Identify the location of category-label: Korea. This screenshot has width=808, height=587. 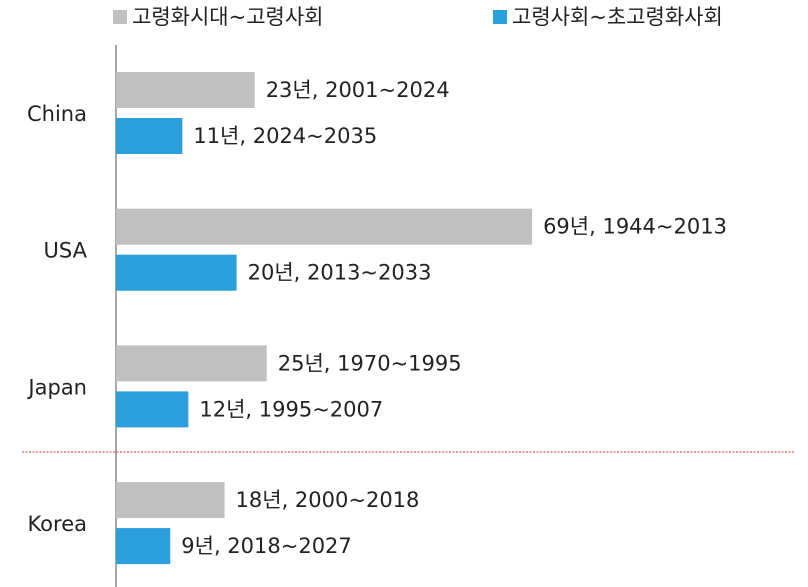
(57, 524).